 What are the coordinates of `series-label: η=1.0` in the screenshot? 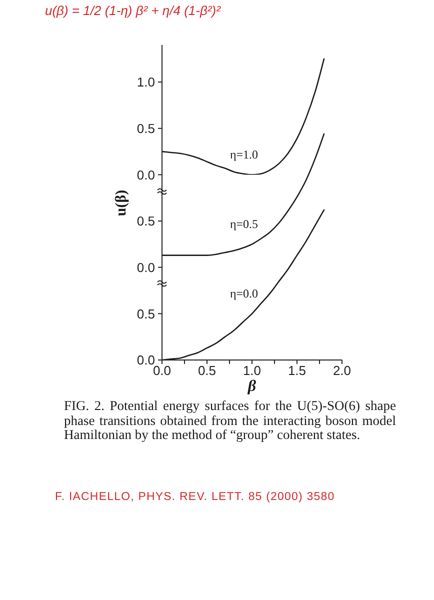 It's located at (244, 155).